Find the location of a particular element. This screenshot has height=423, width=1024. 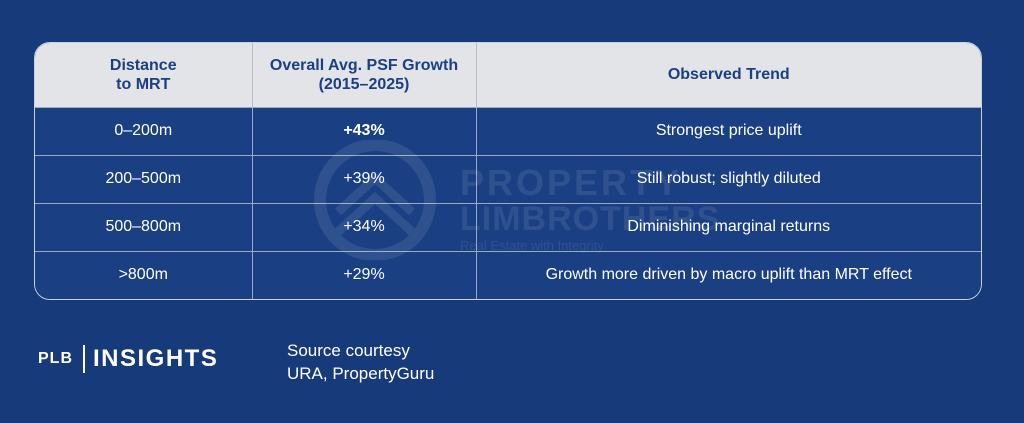

header-trend: Observed Trend is located at coordinates (728, 75).